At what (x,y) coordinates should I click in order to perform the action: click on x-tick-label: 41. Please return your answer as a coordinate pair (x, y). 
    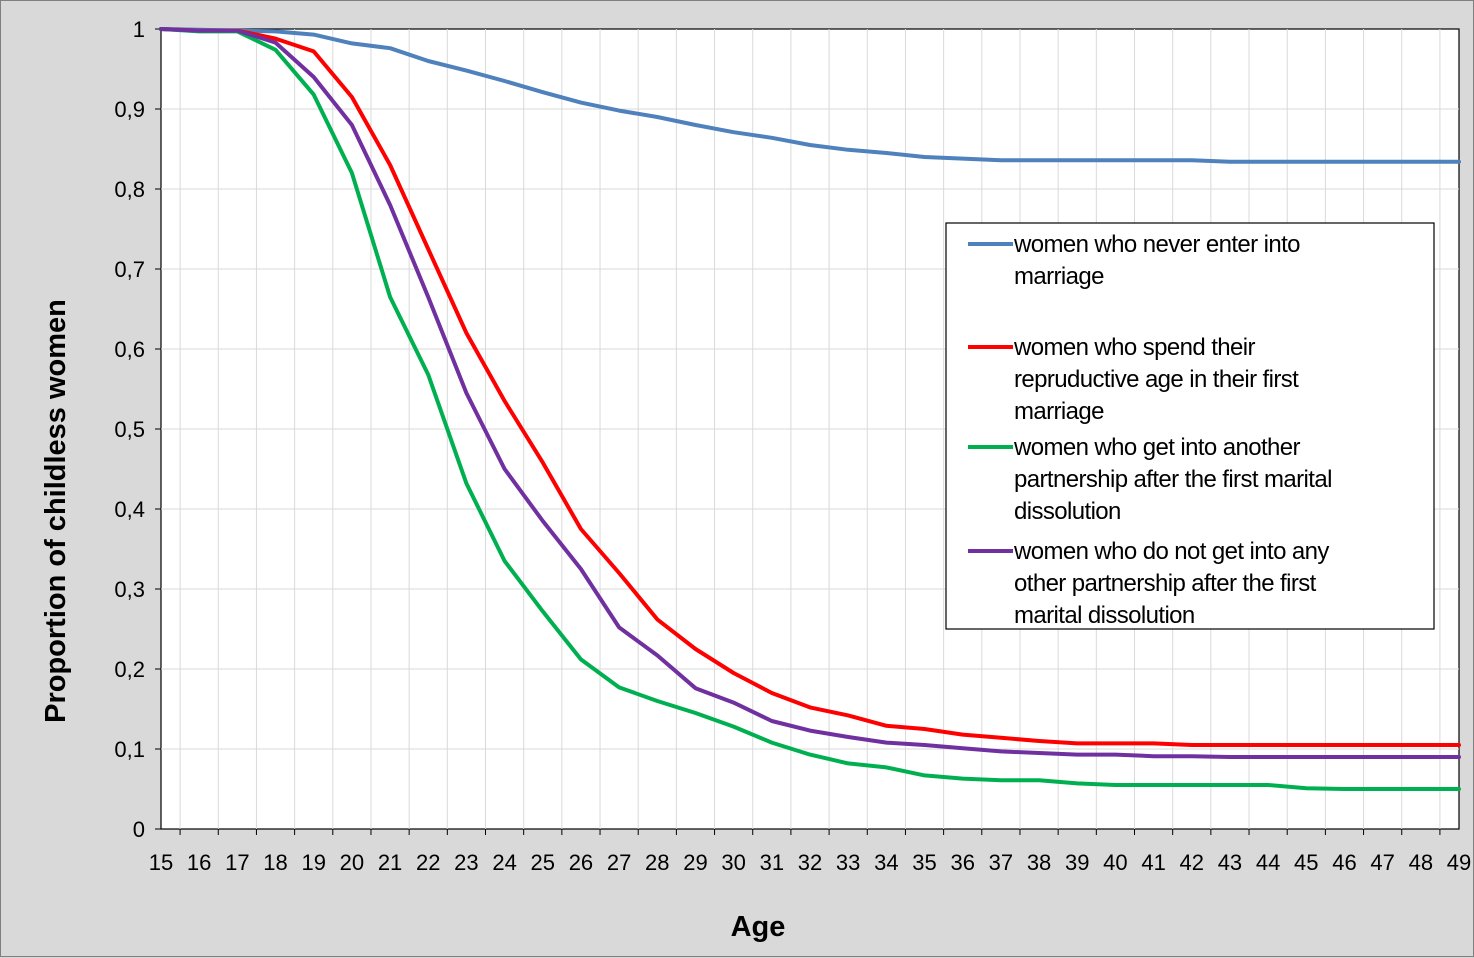
    Looking at the image, I should click on (1153, 862).